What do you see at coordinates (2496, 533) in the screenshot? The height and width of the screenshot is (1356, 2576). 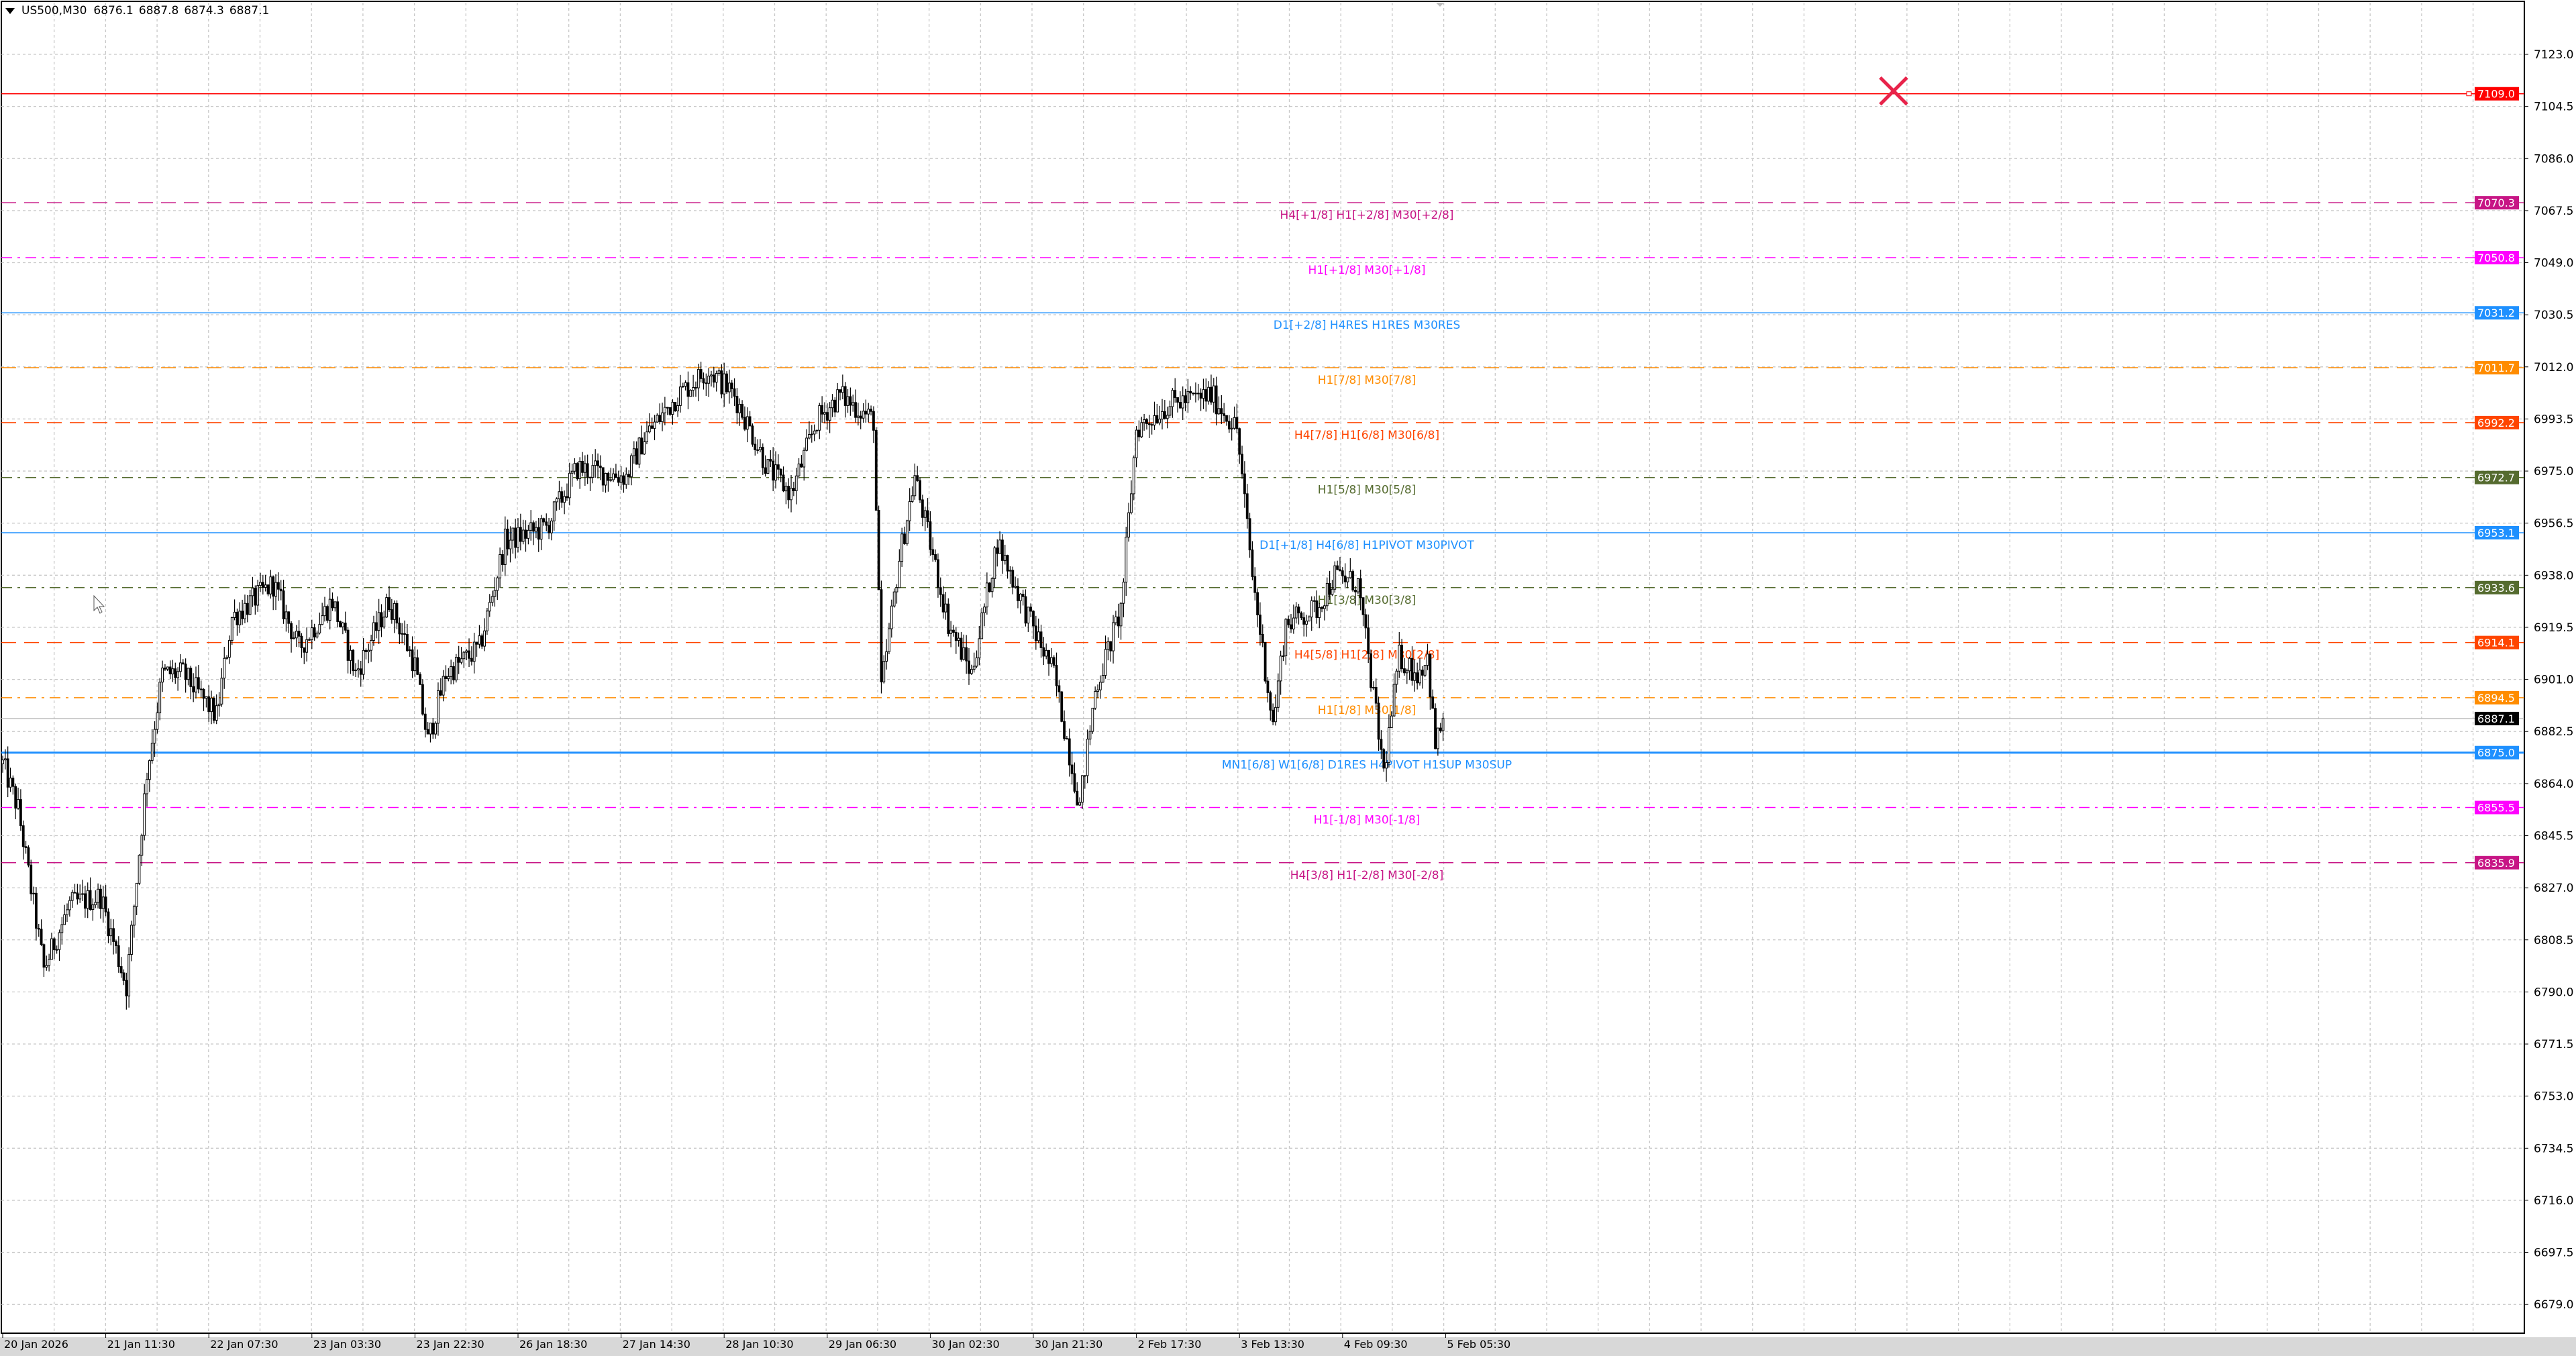 I see `level-price-tag-value: 6953.1` at bounding box center [2496, 533].